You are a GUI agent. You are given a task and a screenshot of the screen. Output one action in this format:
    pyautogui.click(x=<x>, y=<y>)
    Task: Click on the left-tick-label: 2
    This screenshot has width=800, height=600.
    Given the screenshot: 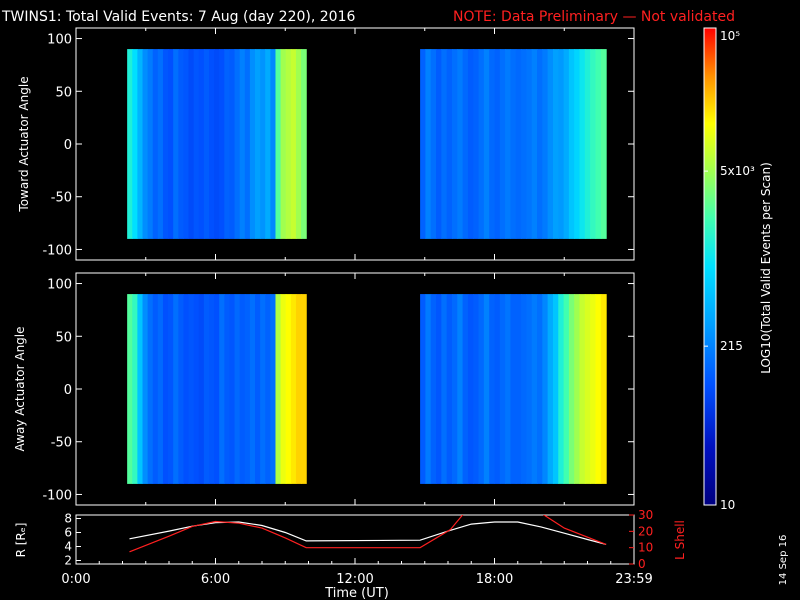 What is the action you would take?
    pyautogui.click(x=68, y=561)
    